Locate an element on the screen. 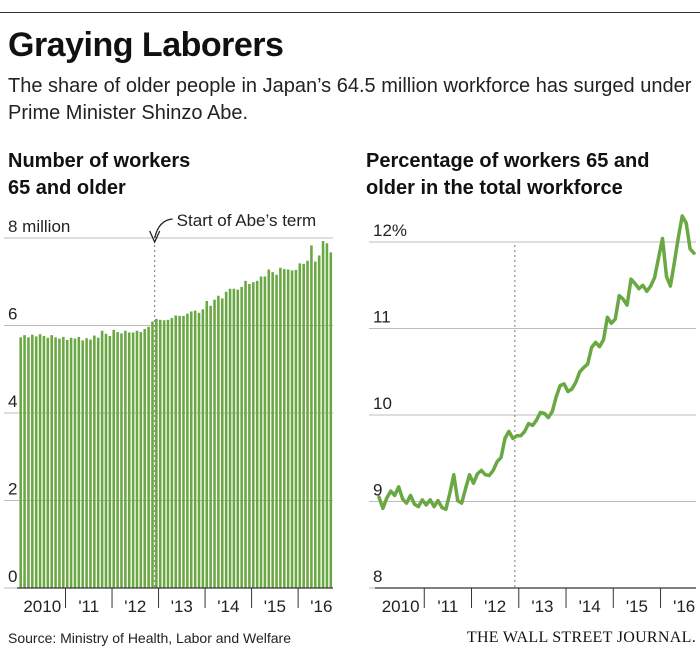 This screenshot has width=700, height=656. share-y-tick-label: 10 is located at coordinates (382, 403).